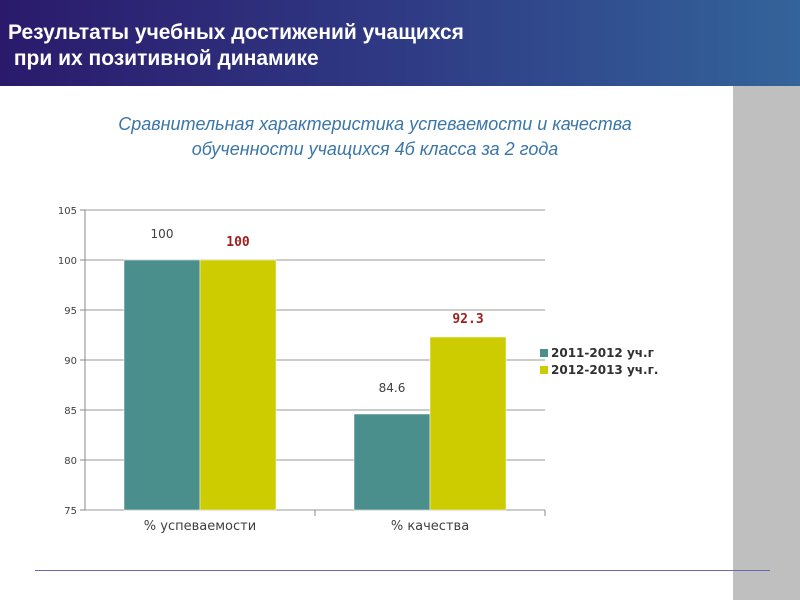 The height and width of the screenshot is (600, 800). What do you see at coordinates (70, 311) in the screenshot?
I see `y-tick-label: 95` at bounding box center [70, 311].